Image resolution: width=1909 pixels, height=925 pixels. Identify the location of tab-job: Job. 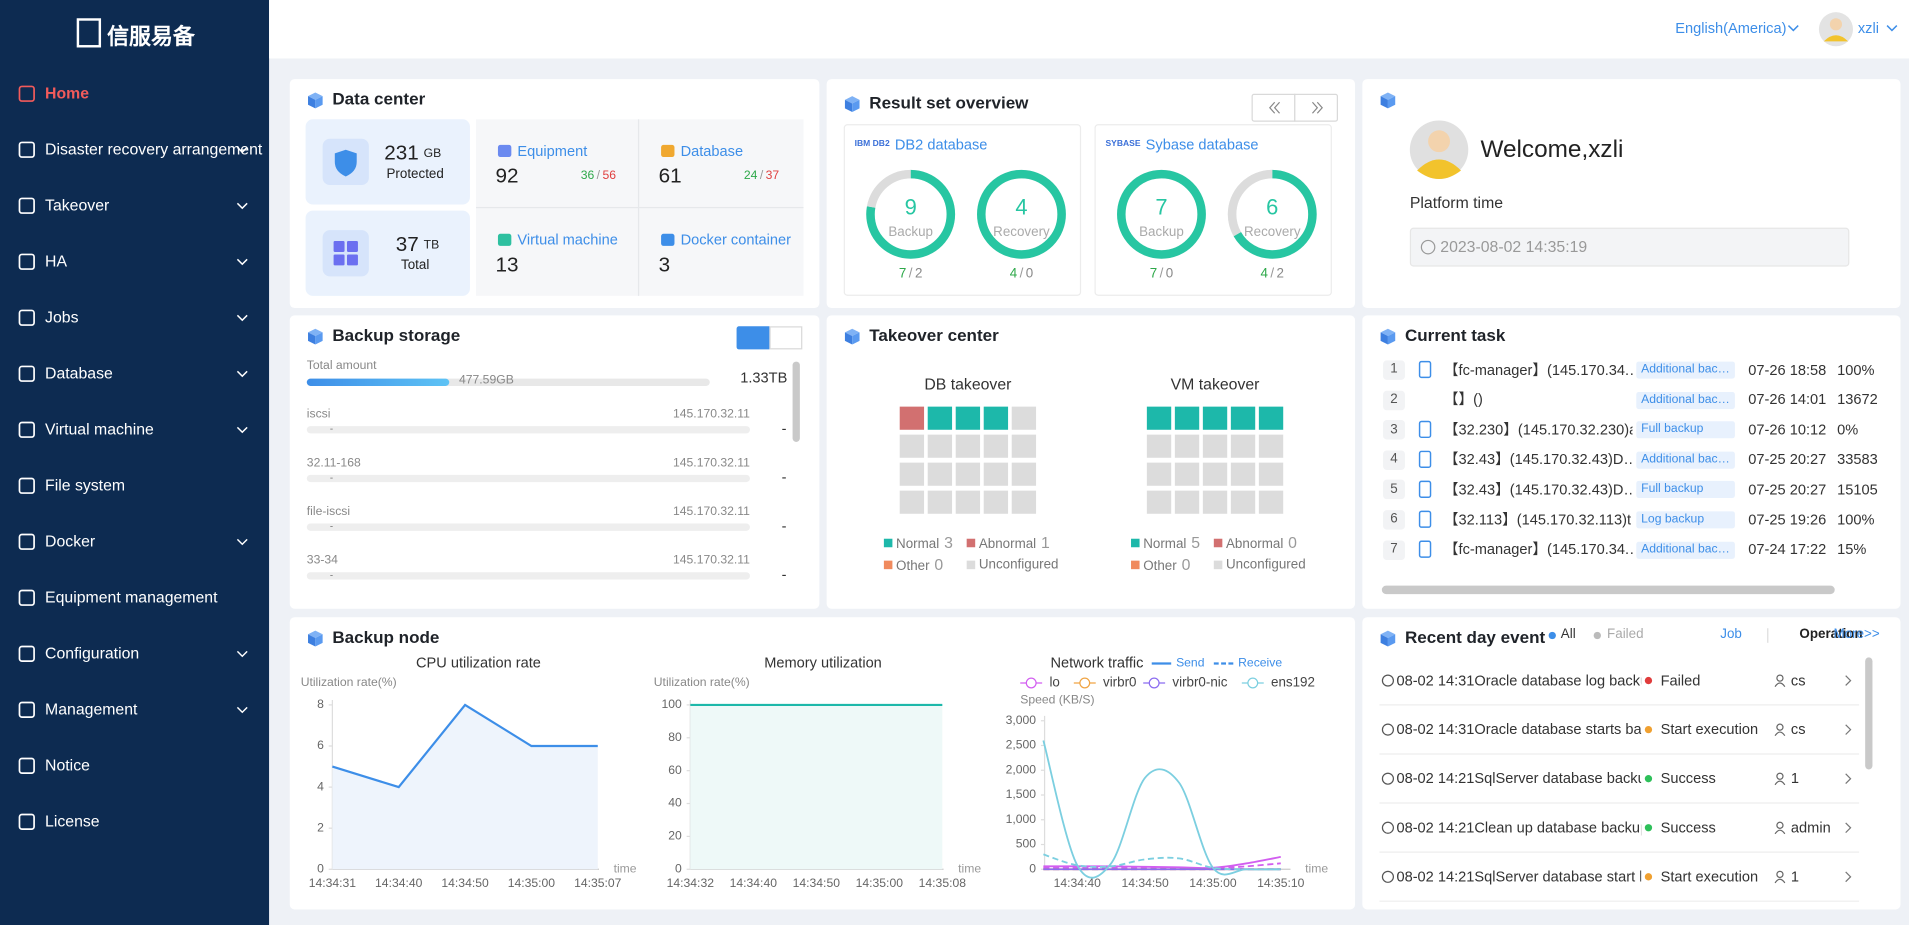
(1731, 634).